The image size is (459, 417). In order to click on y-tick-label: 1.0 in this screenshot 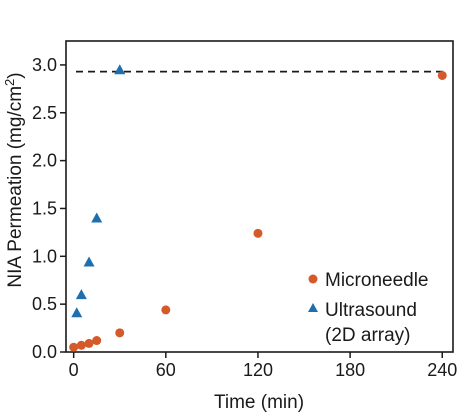, I will do `click(44, 256)`.